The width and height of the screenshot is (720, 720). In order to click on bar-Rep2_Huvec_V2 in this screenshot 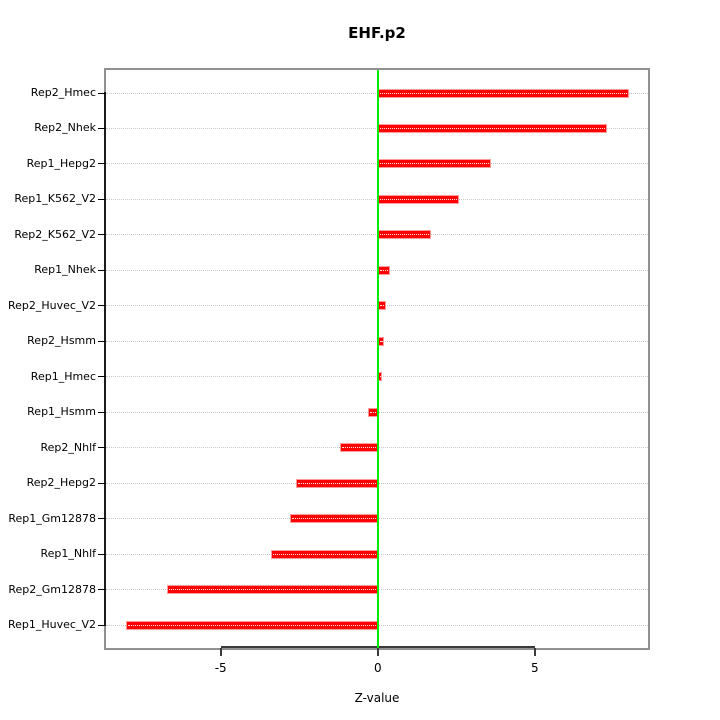, I will do `click(381, 306)`.